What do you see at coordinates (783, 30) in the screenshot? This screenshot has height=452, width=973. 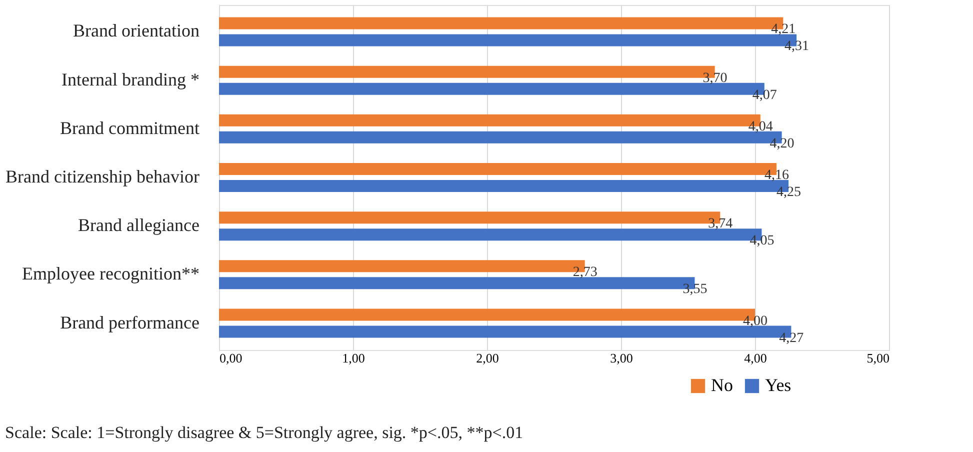 I see `data-label: 4,21` at bounding box center [783, 30].